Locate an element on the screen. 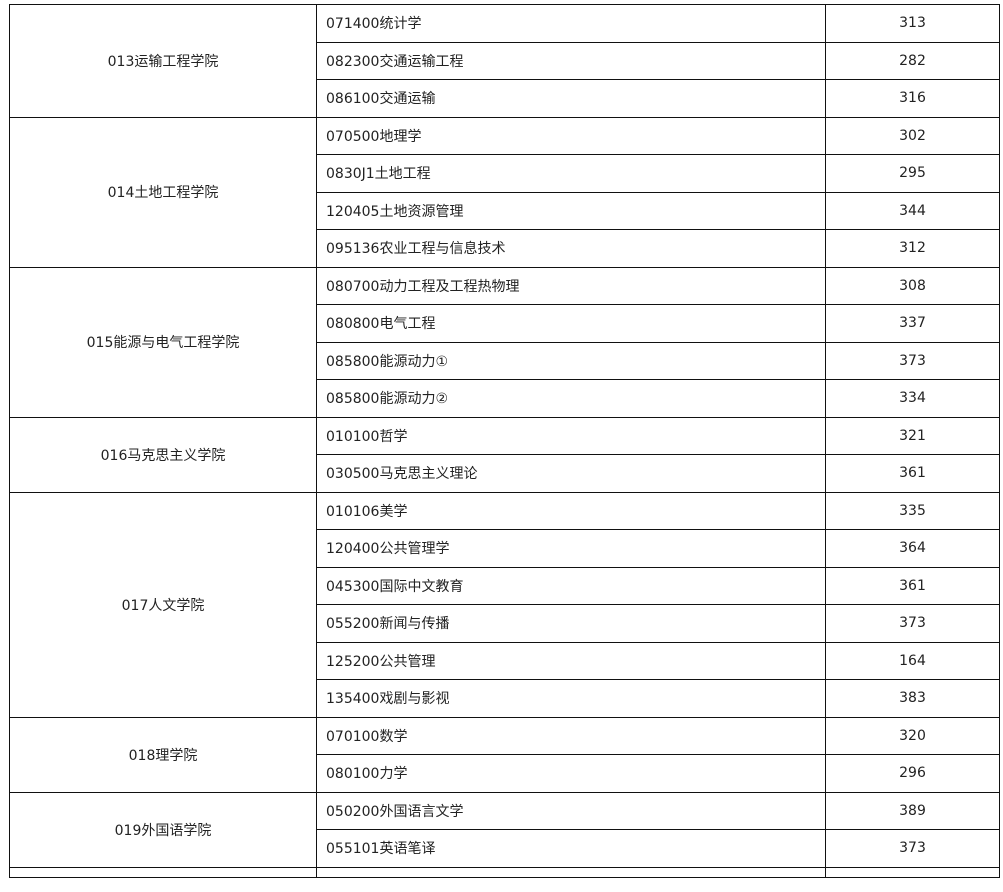 This screenshot has height=892, width=1003. table-row: 085800能源动力② 334 is located at coordinates (505, 398).